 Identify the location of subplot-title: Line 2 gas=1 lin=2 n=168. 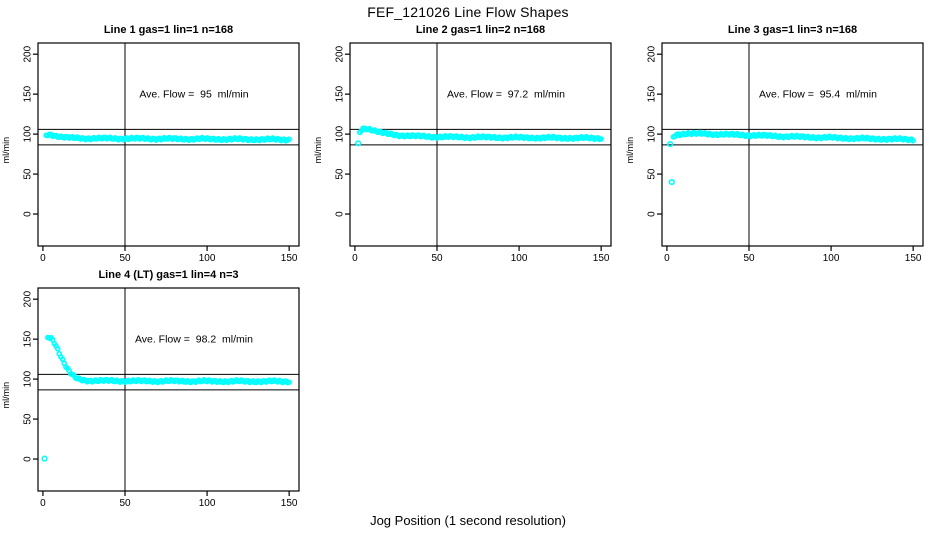
(480, 30).